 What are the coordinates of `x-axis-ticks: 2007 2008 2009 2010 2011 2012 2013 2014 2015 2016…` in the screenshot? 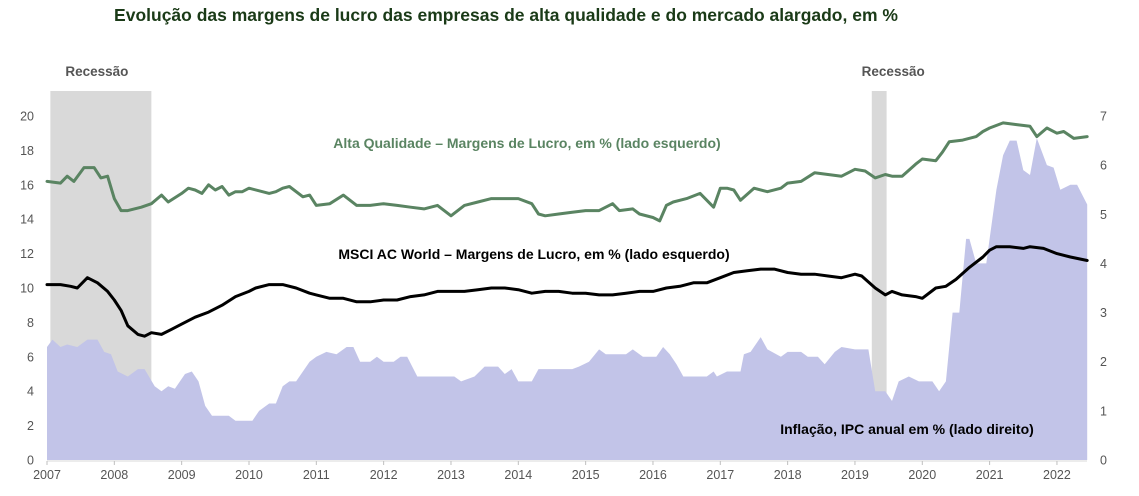 It's located at (552, 471).